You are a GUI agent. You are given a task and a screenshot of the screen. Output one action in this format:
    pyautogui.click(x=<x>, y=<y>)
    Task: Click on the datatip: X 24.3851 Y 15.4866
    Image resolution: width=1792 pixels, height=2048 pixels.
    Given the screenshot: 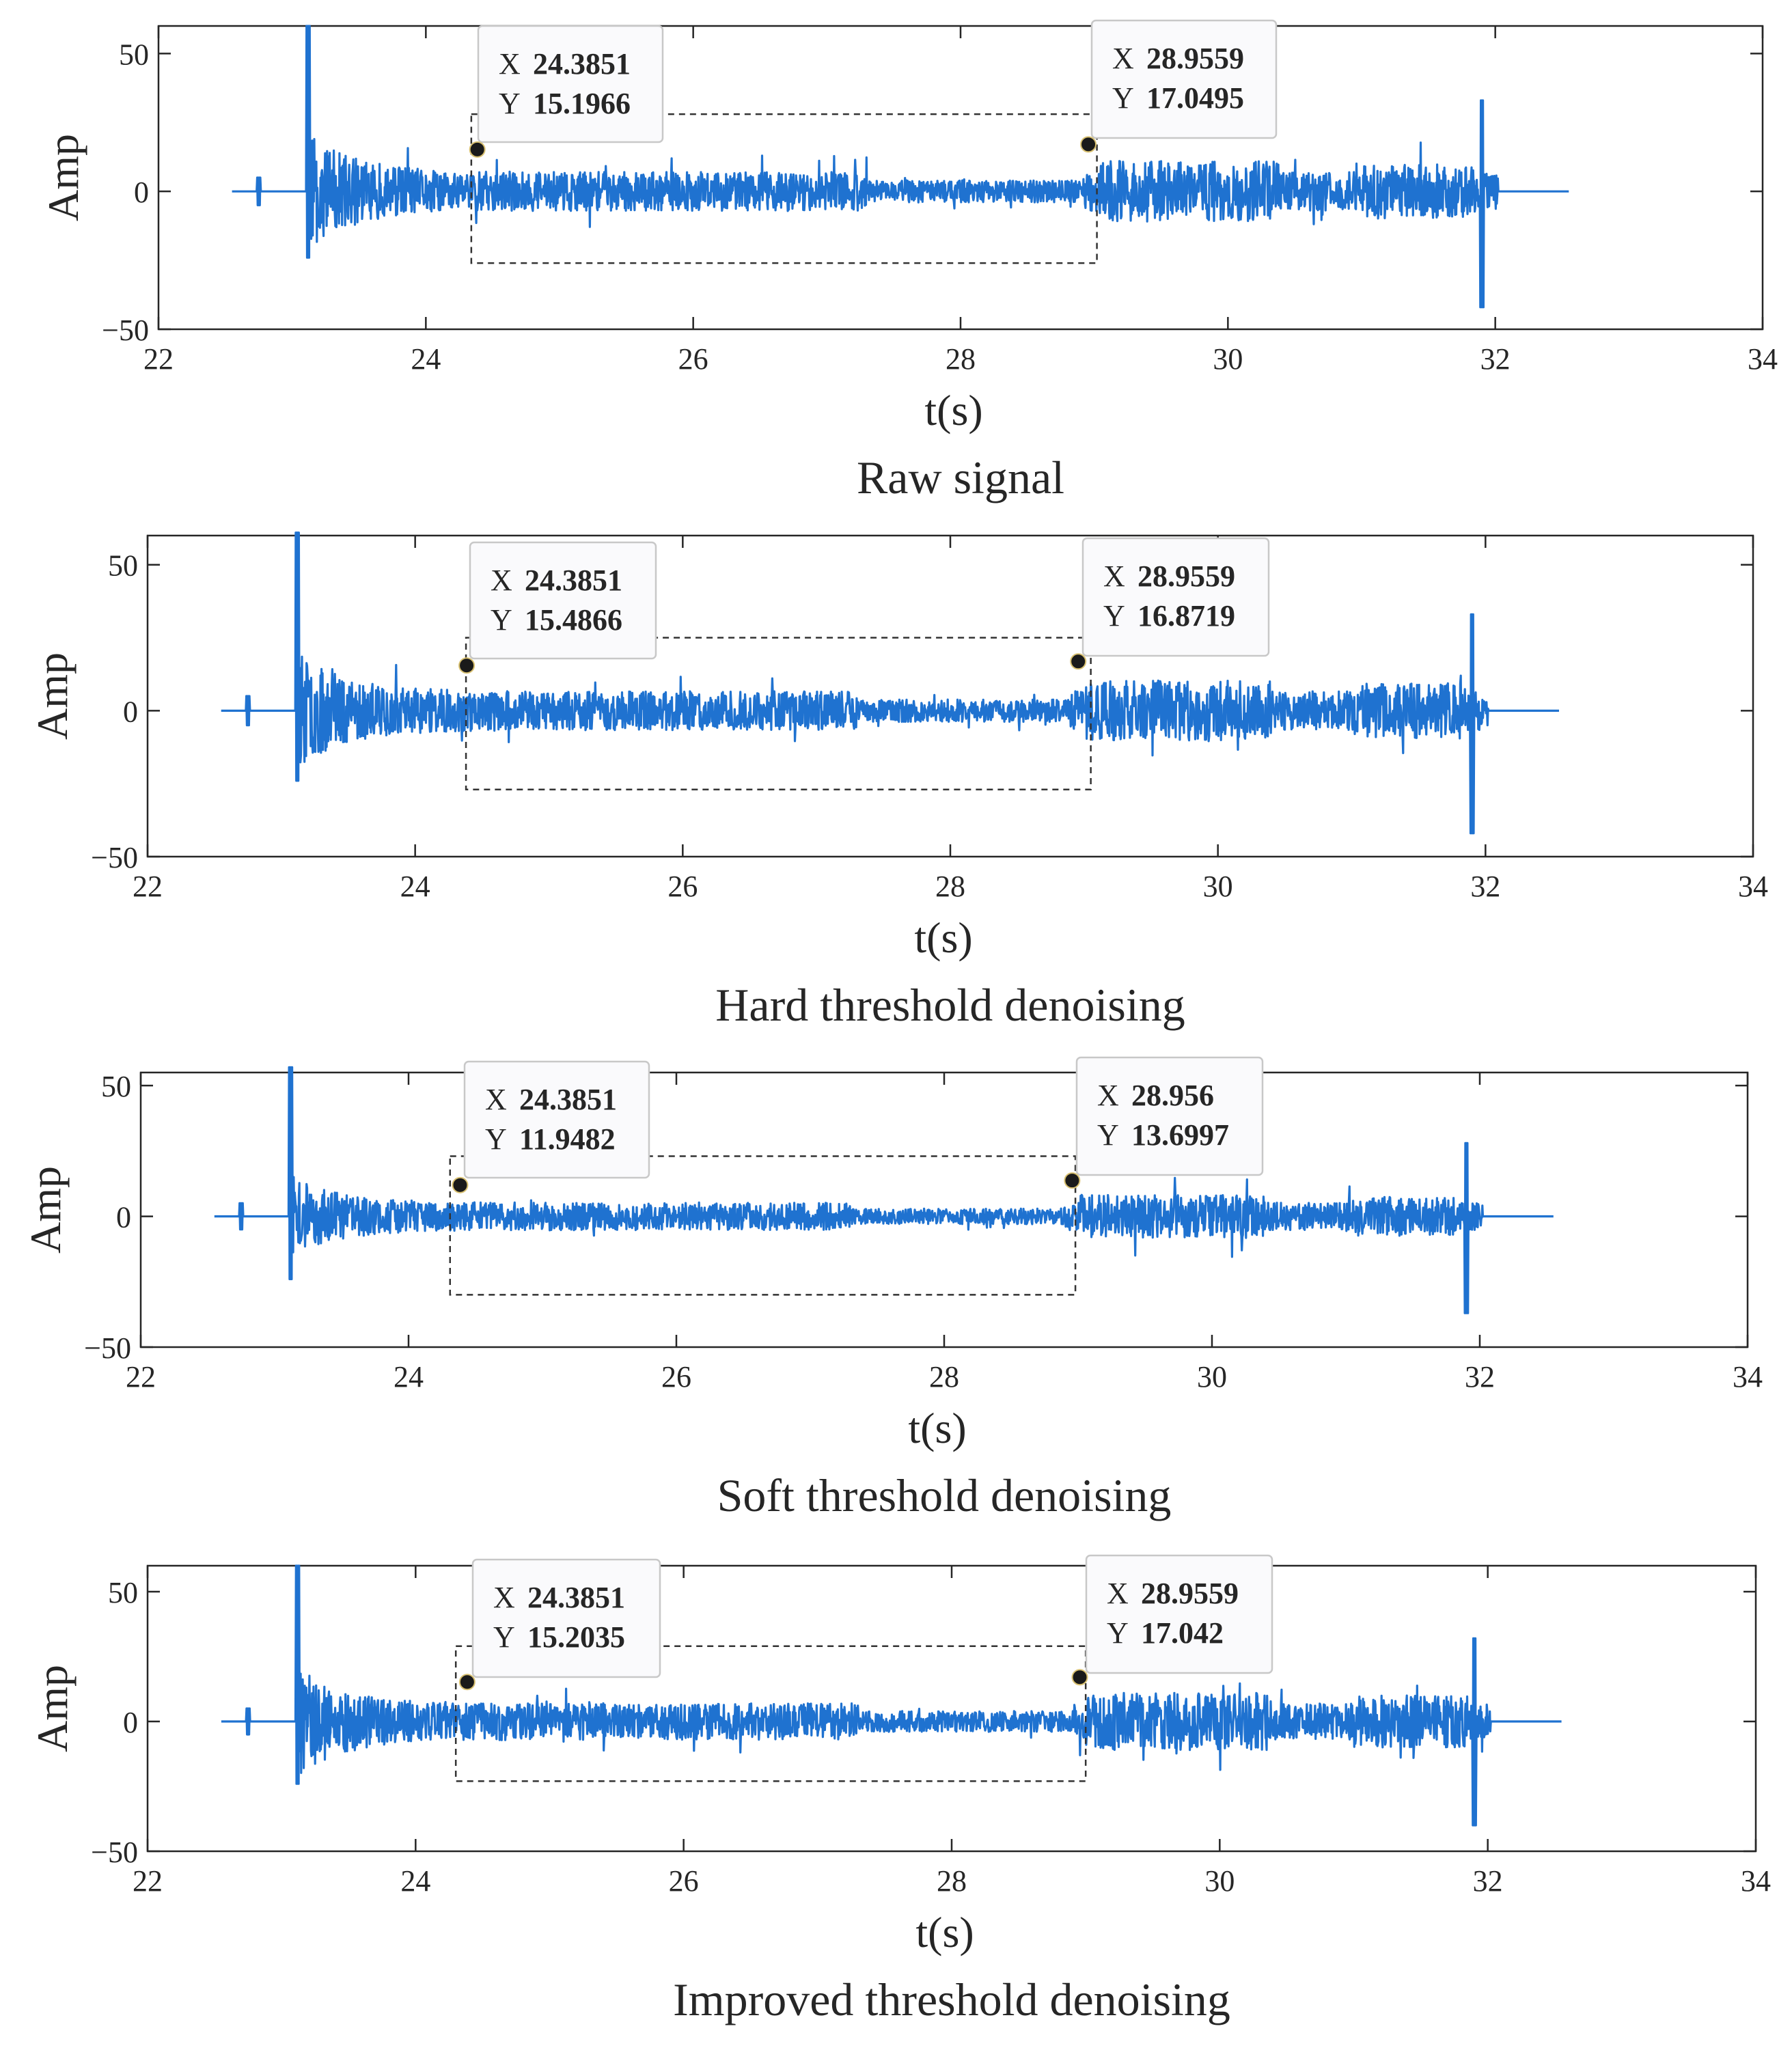 What is the action you would take?
    pyautogui.click(x=563, y=600)
    